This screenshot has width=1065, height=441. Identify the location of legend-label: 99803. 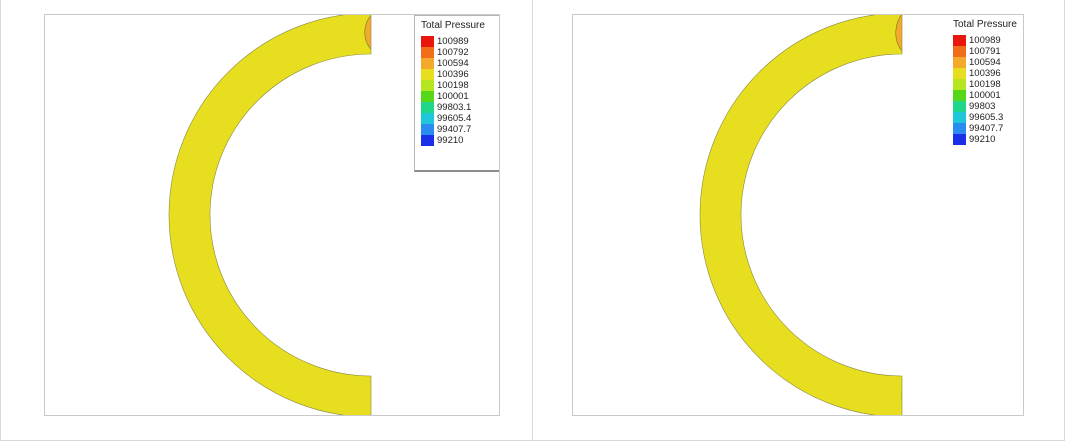
(982, 106).